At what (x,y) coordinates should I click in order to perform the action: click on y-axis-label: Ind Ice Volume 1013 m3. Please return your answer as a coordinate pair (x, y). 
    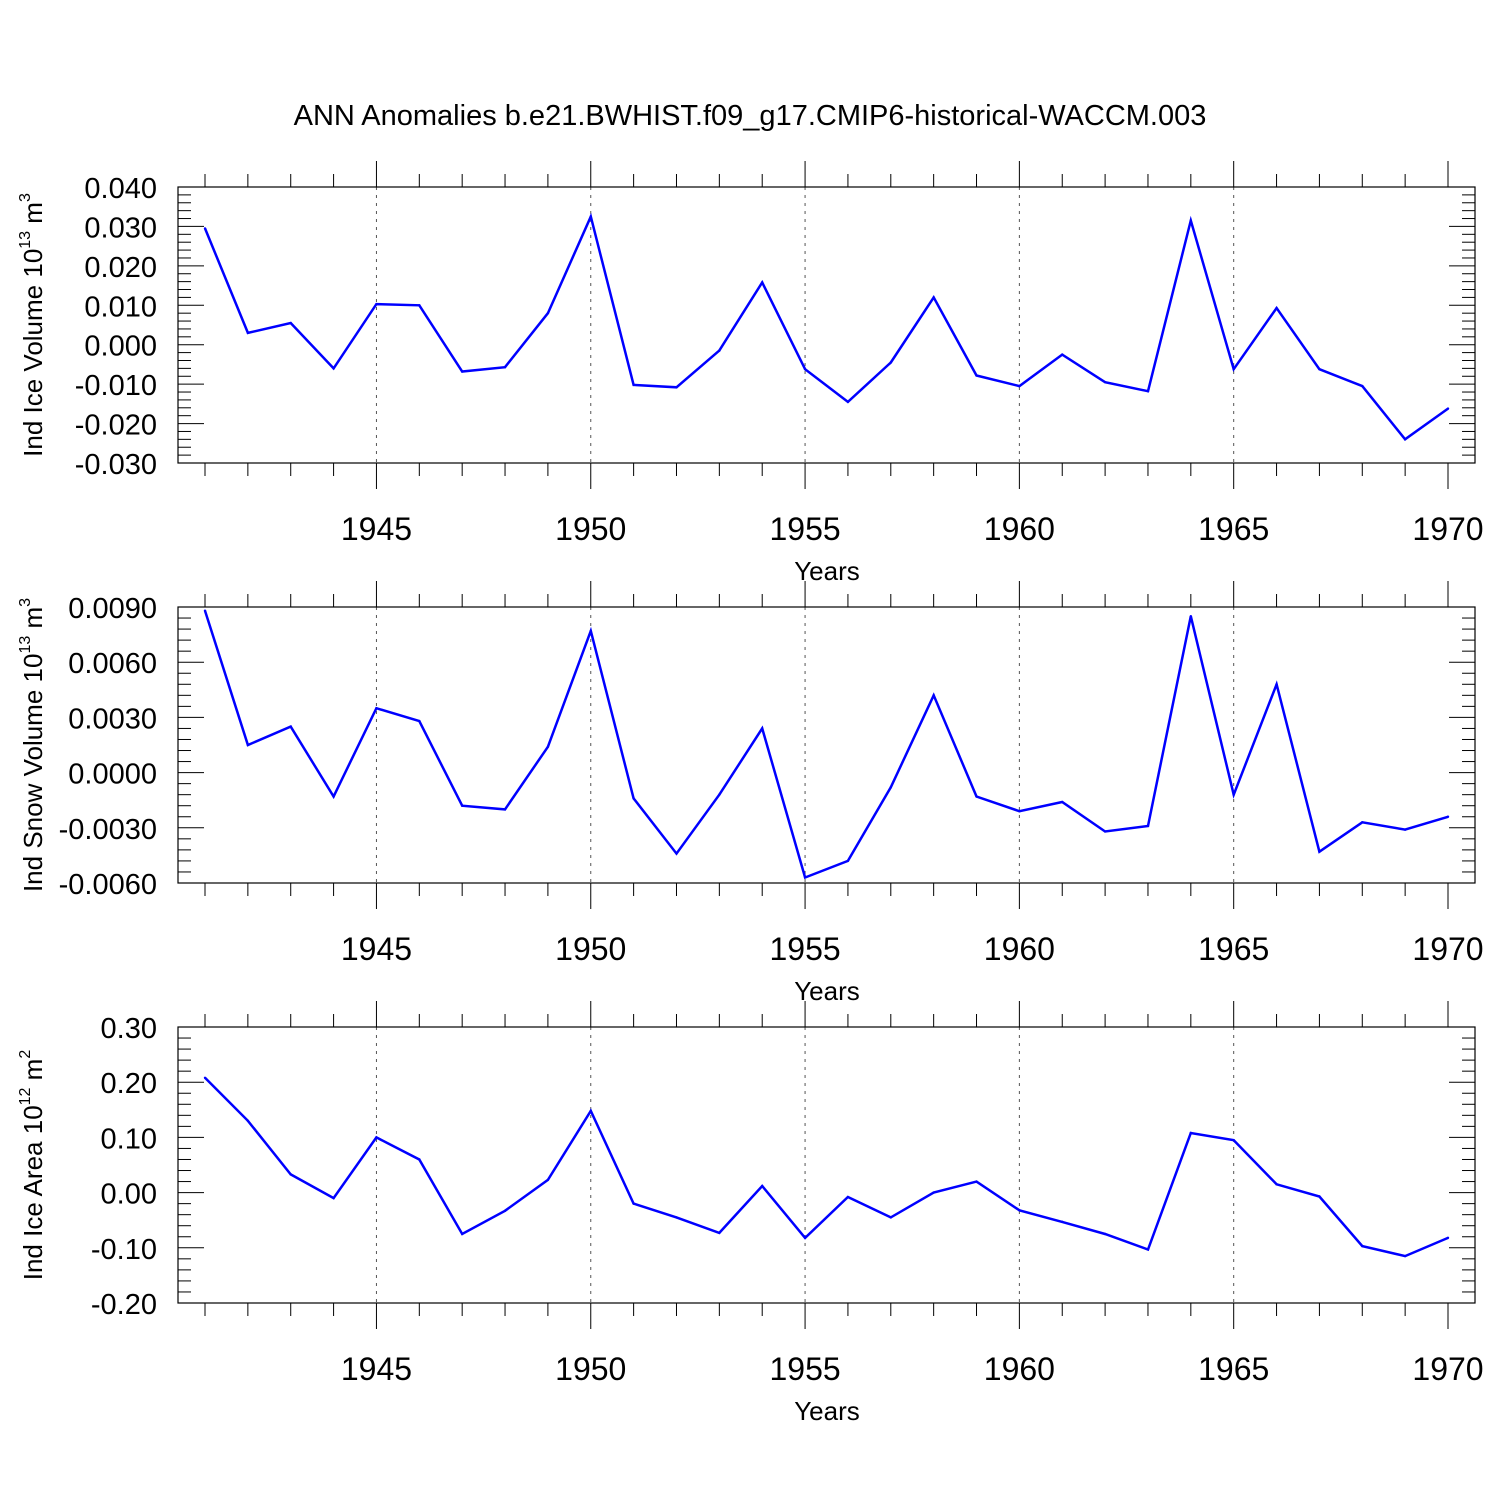
    Looking at the image, I should click on (32, 325).